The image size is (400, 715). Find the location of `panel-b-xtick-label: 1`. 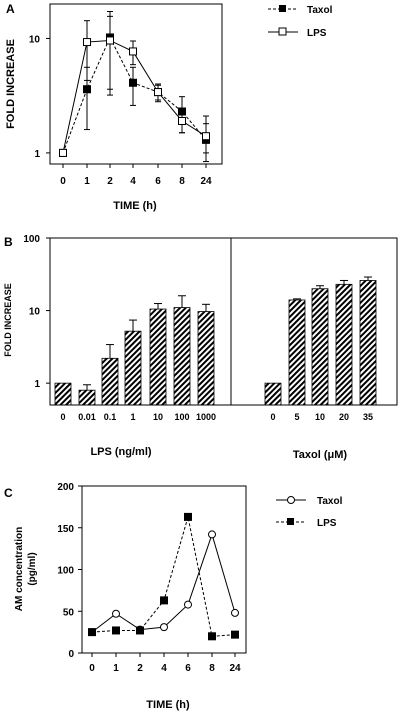

panel-b-xtick-label: 1 is located at coordinates (132, 417).